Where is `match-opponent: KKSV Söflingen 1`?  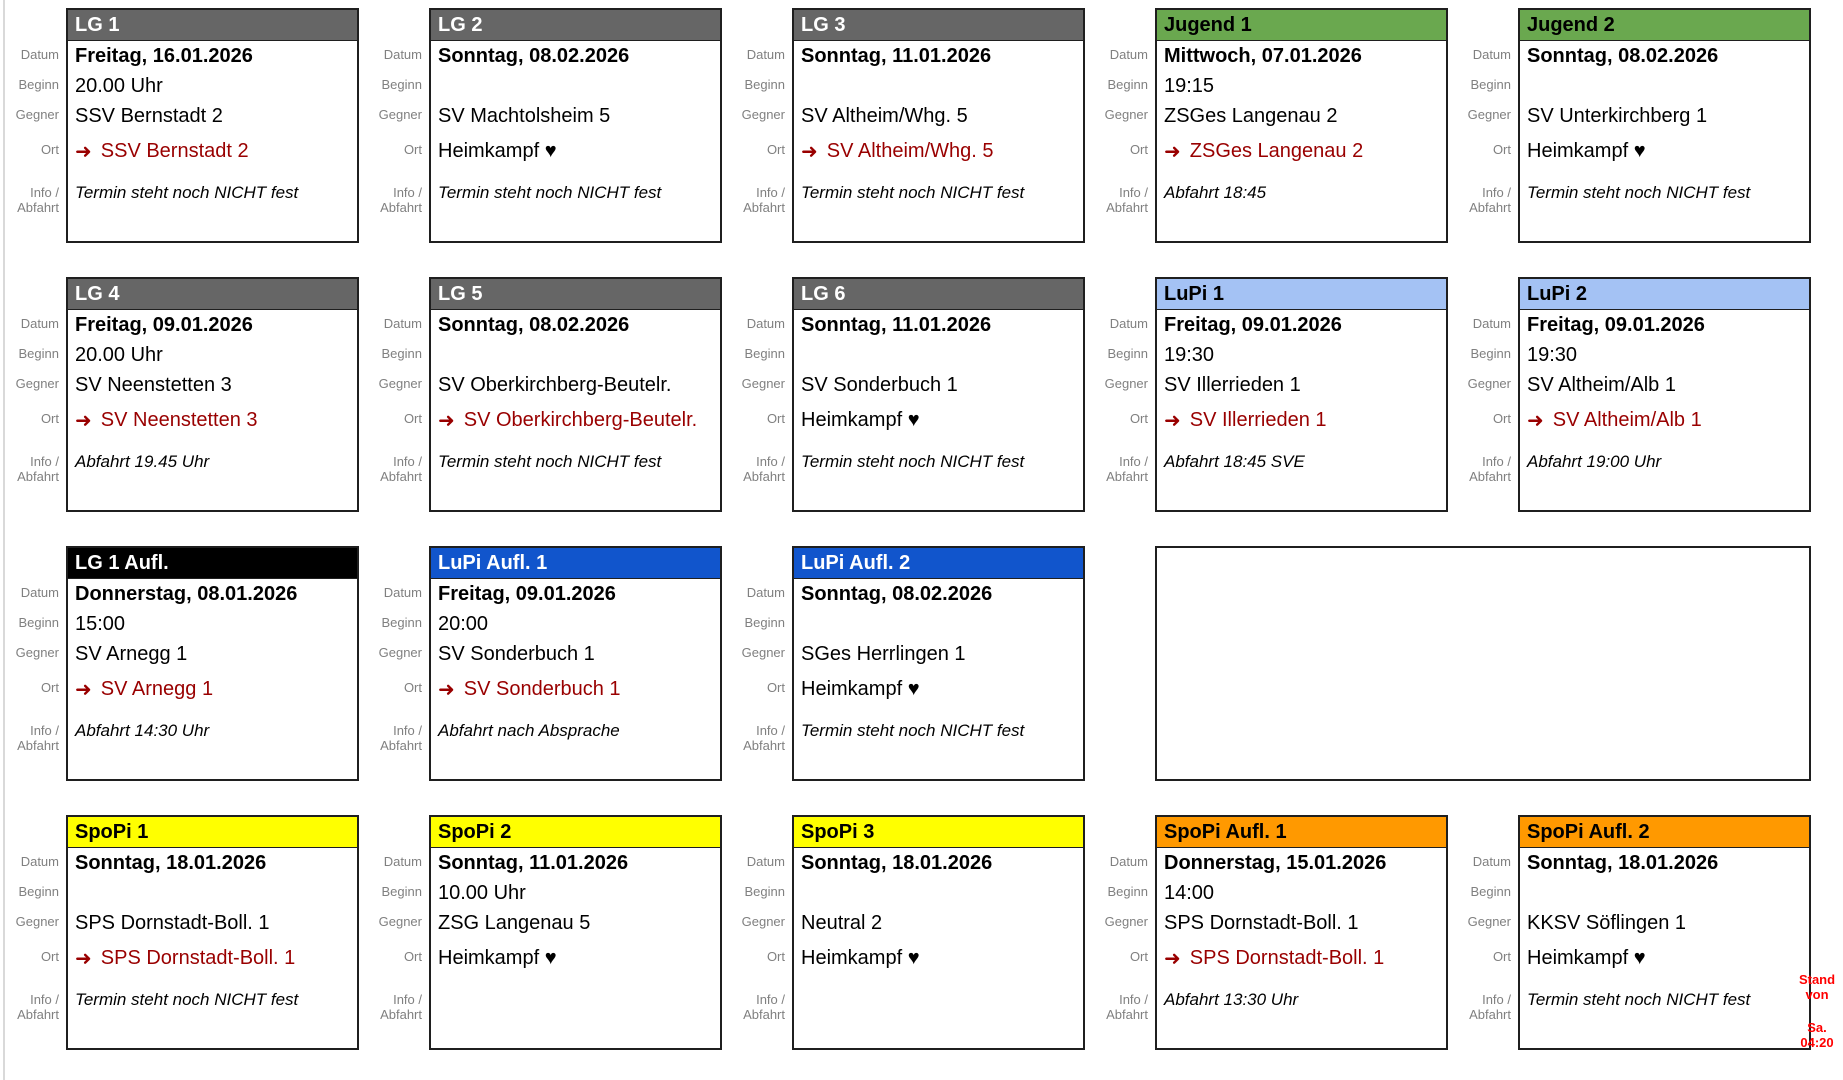
match-opponent: KKSV Söflingen 1 is located at coordinates (1606, 922).